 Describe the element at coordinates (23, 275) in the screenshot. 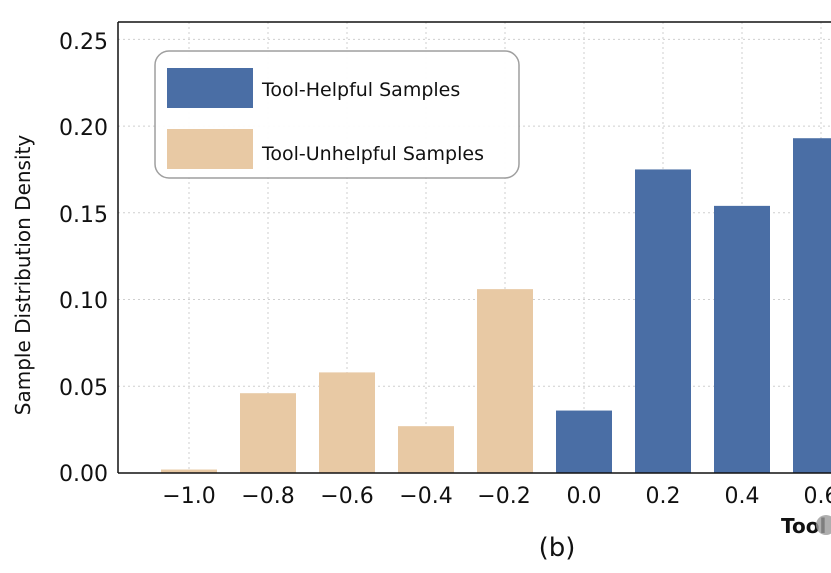

I see `y-axis-title: Sample Distribution Density` at that location.